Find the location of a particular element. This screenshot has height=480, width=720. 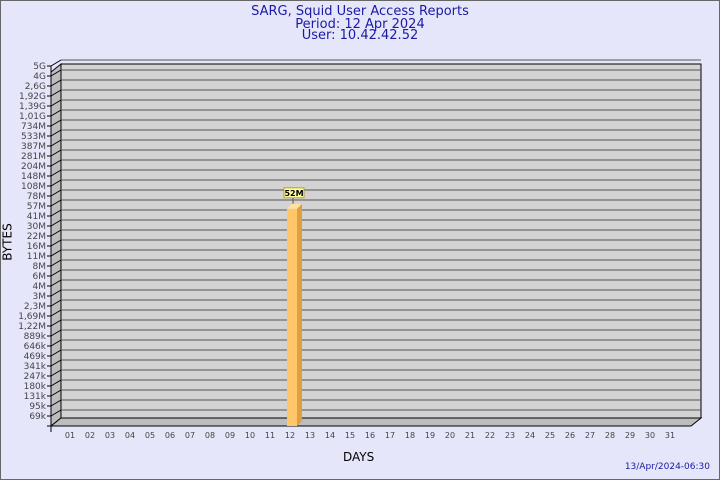

x-tick-label: 12 is located at coordinates (290, 435).